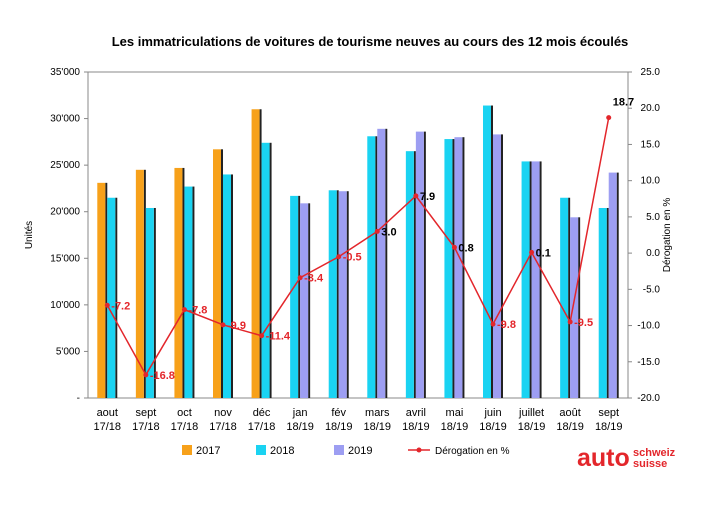 This screenshot has height=505, width=710. I want to click on legend-marker, so click(419, 450).